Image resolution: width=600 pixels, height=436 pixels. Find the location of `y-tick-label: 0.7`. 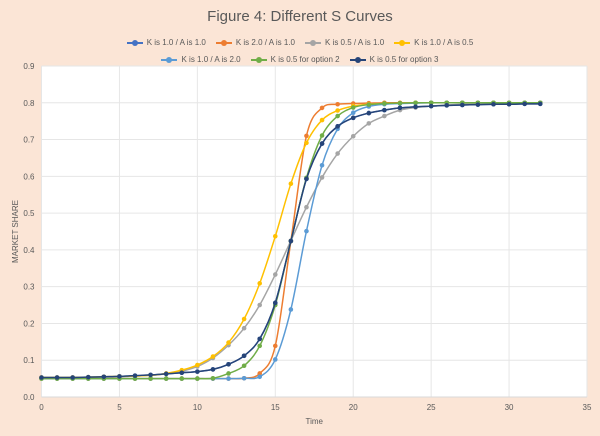

y-tick-label: 0.7 is located at coordinates (29, 140).